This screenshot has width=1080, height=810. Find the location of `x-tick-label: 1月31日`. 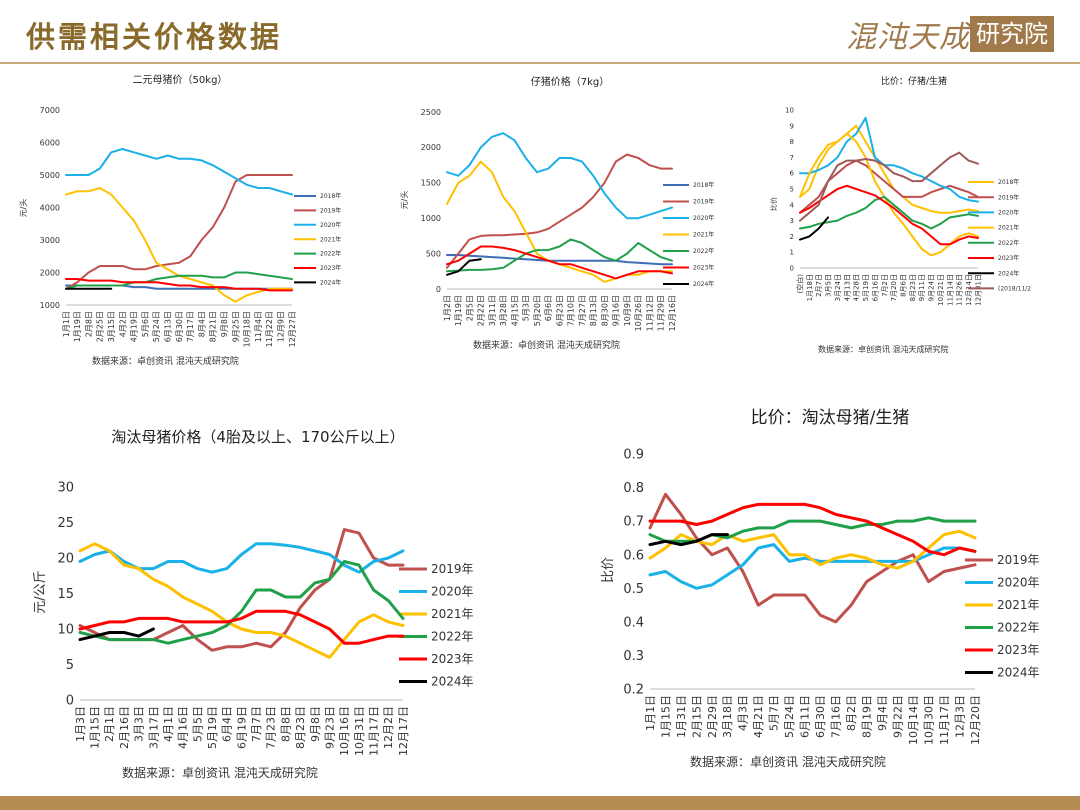

x-tick-label: 1月31日 is located at coordinates (681, 716).